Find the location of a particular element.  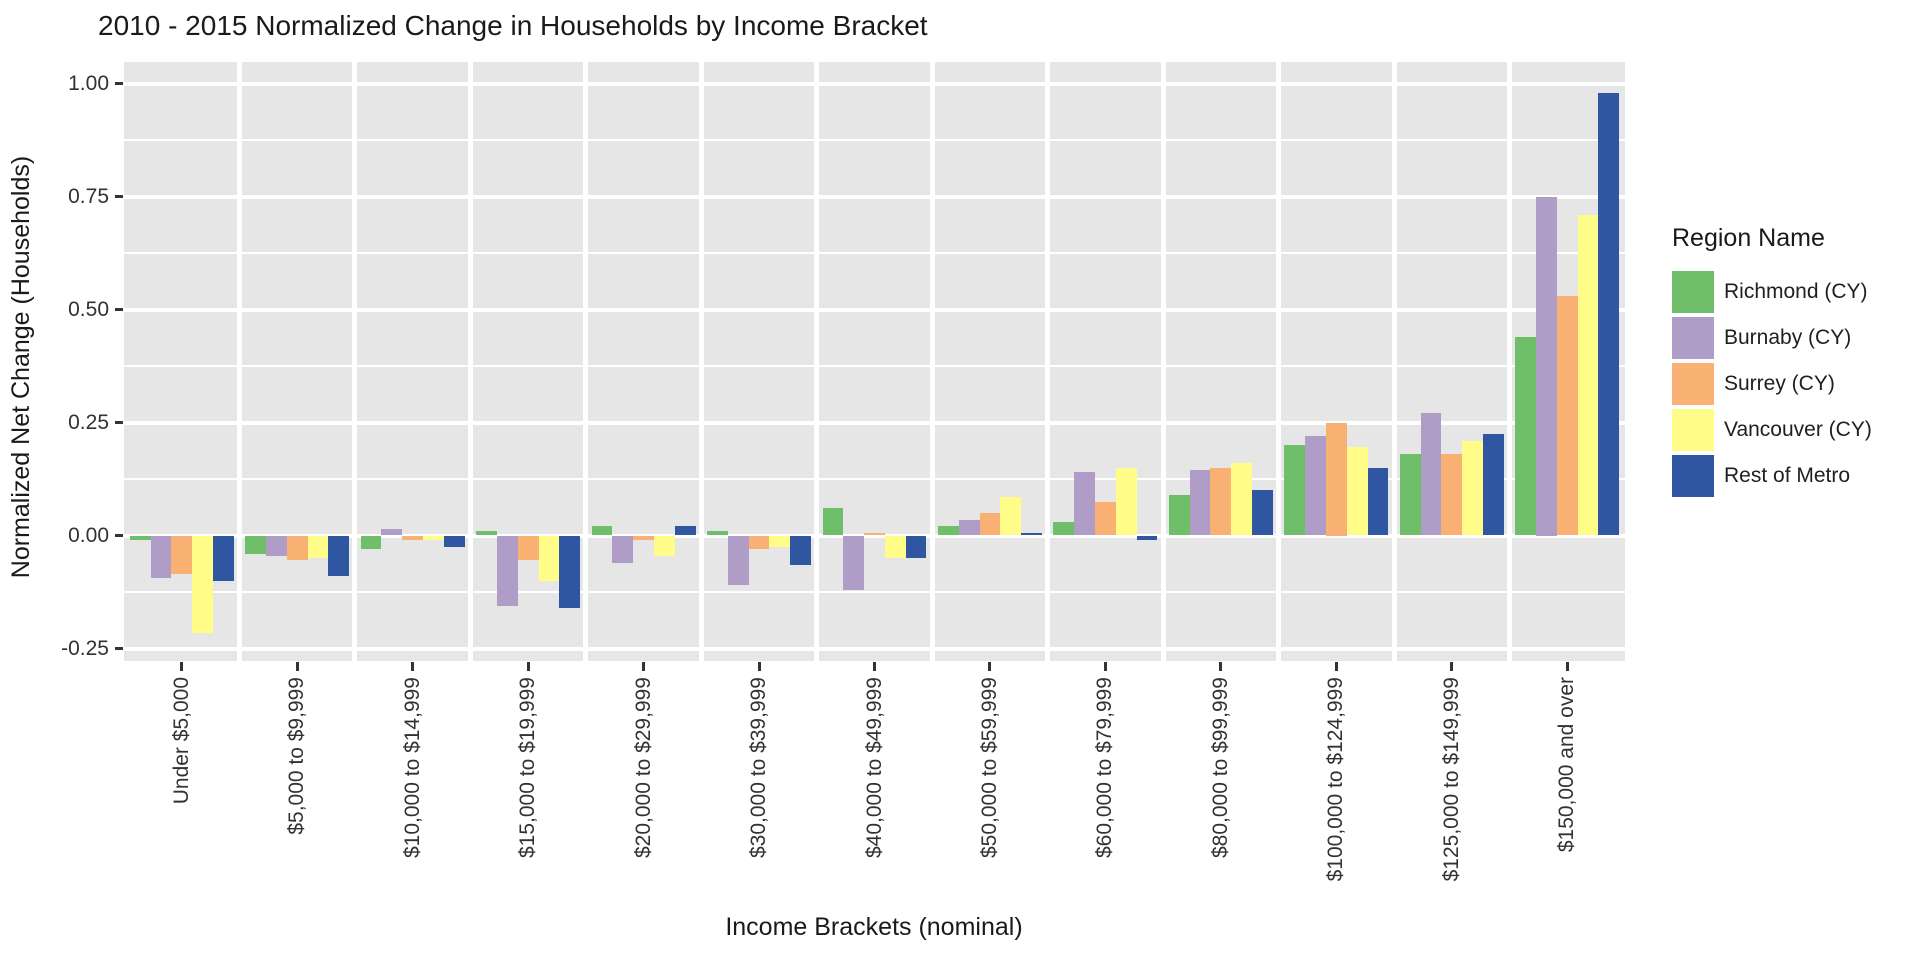

x-tick-label: $30,000 to $39,999 is located at coordinates (759, 768).